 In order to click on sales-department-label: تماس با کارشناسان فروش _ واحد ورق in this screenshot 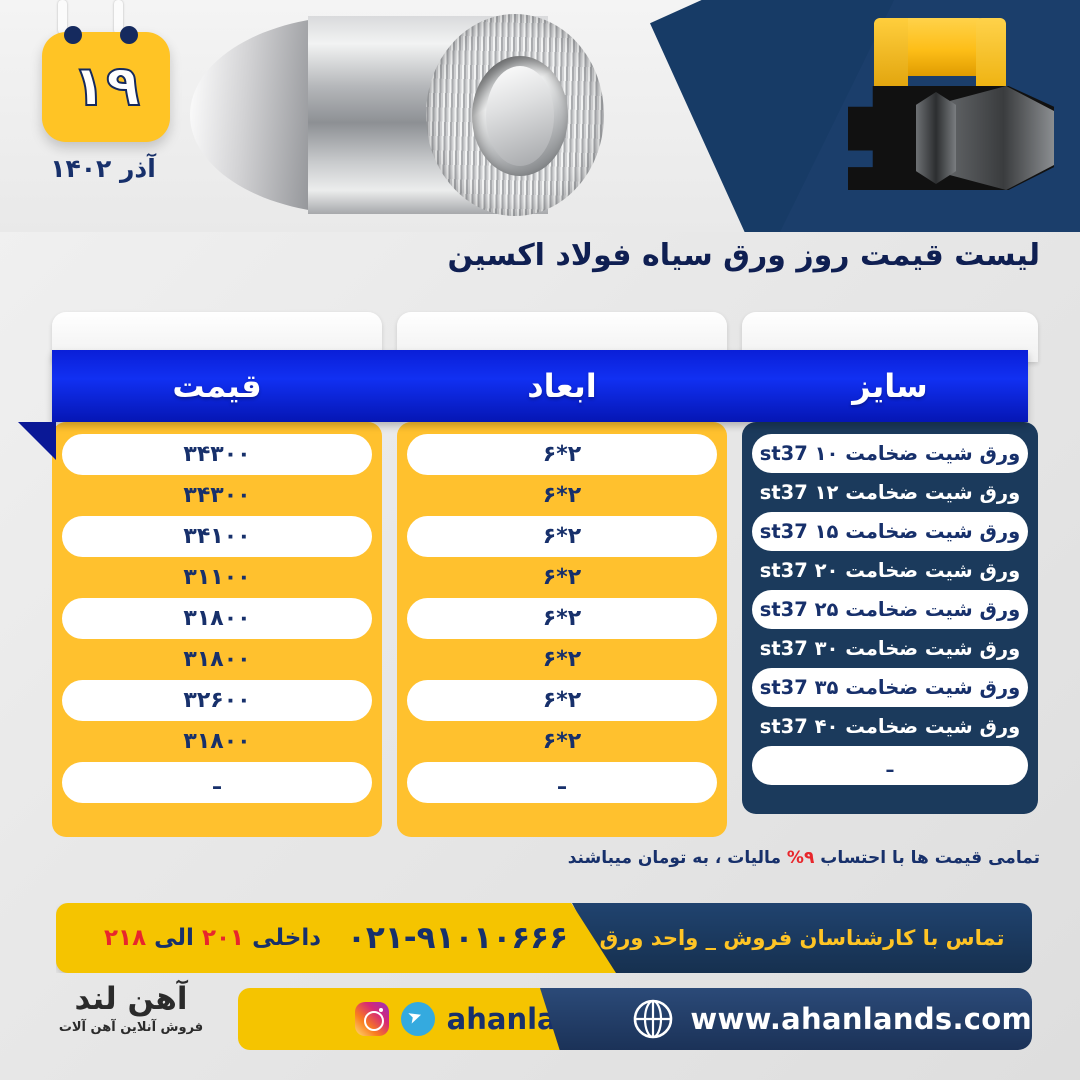, I will do `click(802, 938)`.